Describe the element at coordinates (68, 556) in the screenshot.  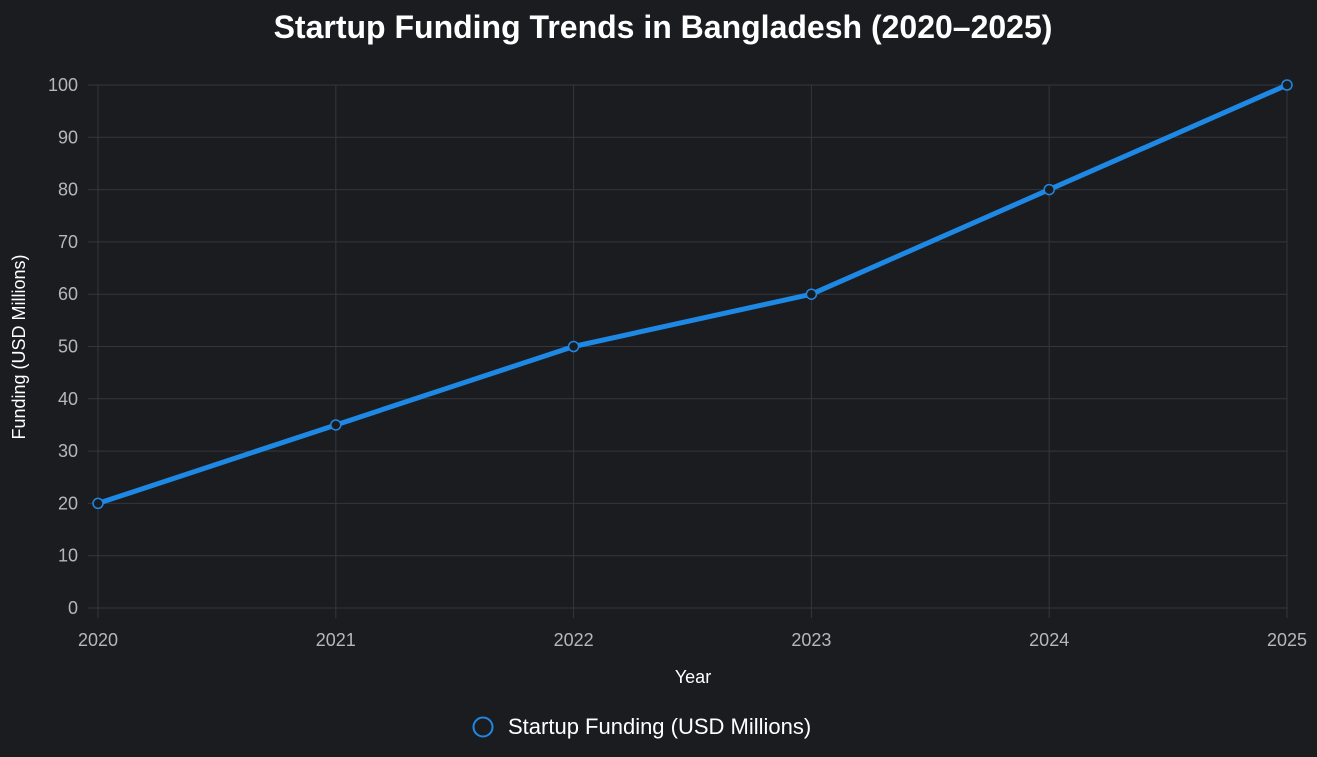
I see `y-tick-label: 10` at that location.